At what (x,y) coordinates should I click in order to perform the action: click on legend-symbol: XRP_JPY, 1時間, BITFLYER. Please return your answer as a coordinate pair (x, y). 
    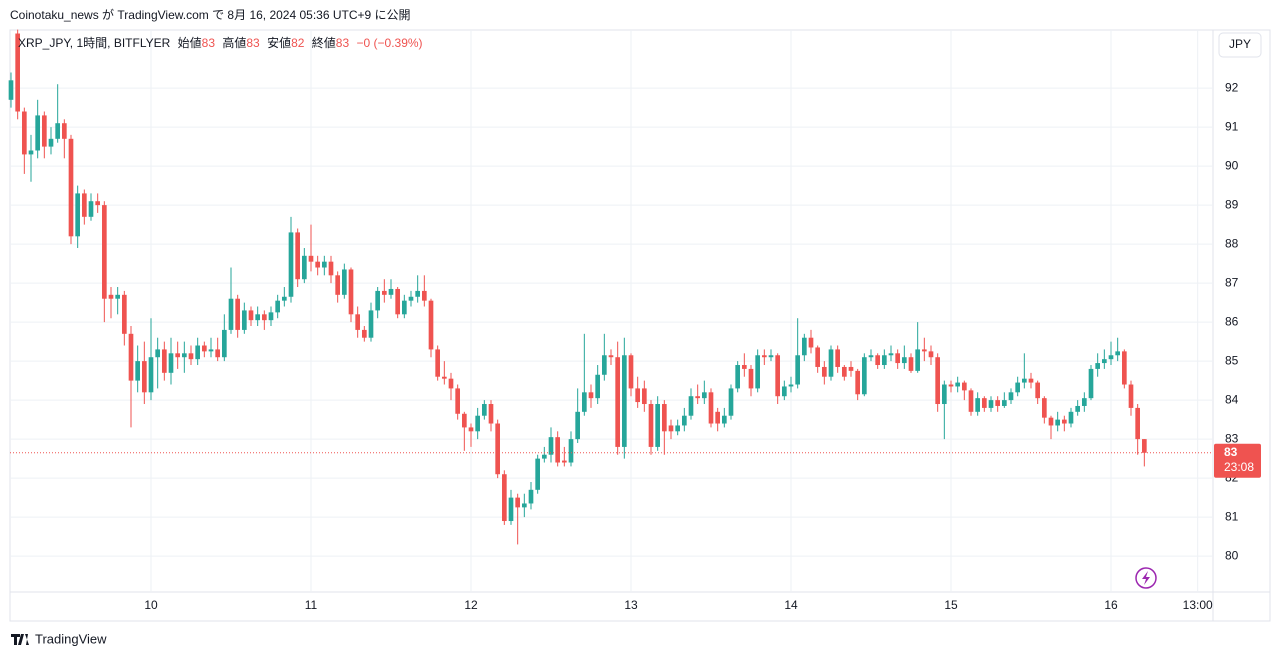
    Looking at the image, I should click on (94, 43).